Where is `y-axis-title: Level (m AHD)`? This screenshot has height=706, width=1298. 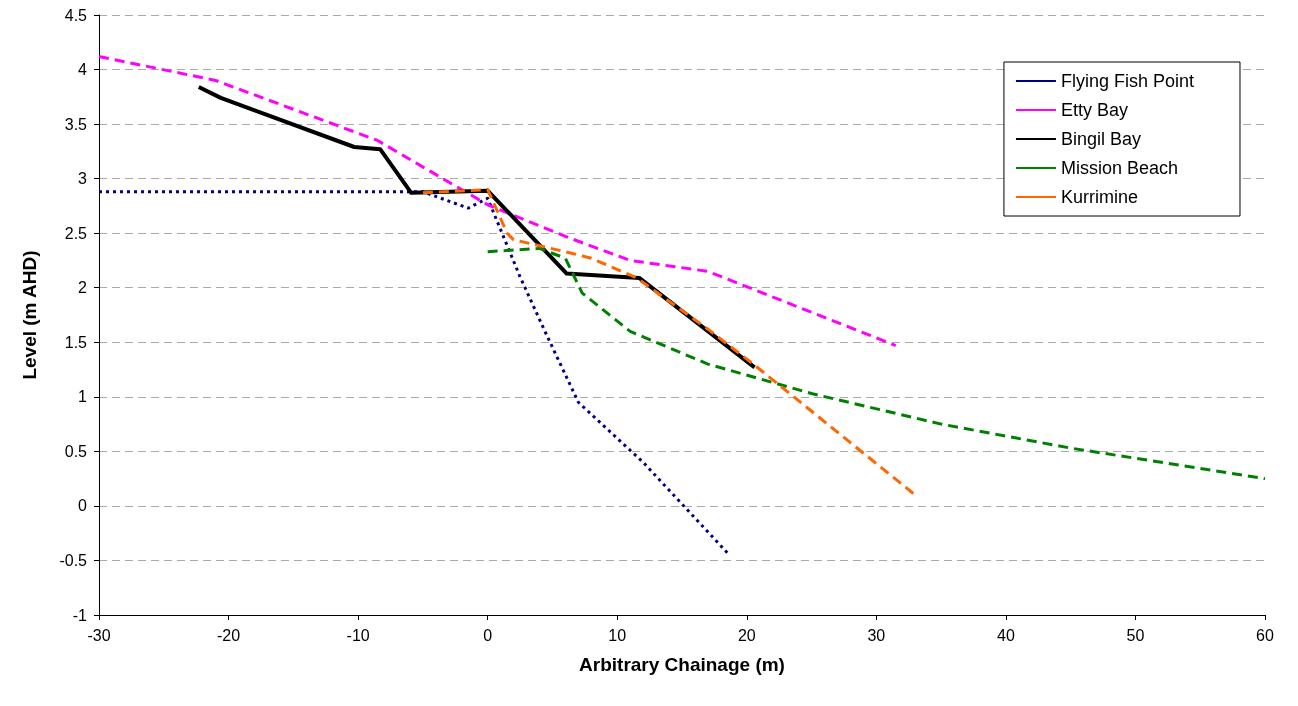
y-axis-title: Level (m AHD) is located at coordinates (29, 315).